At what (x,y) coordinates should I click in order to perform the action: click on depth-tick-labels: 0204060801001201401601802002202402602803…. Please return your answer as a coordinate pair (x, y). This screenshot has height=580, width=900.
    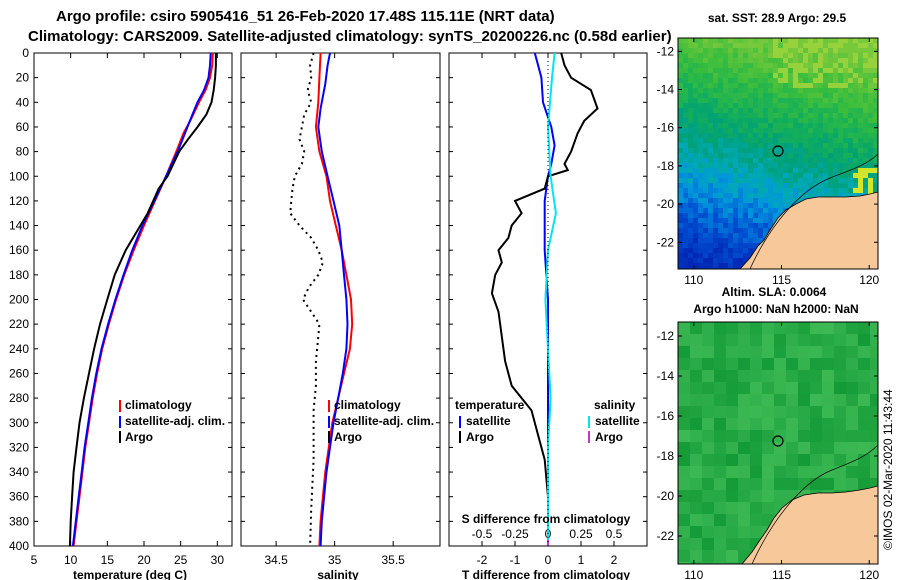
    Looking at the image, I should click on (19, 299).